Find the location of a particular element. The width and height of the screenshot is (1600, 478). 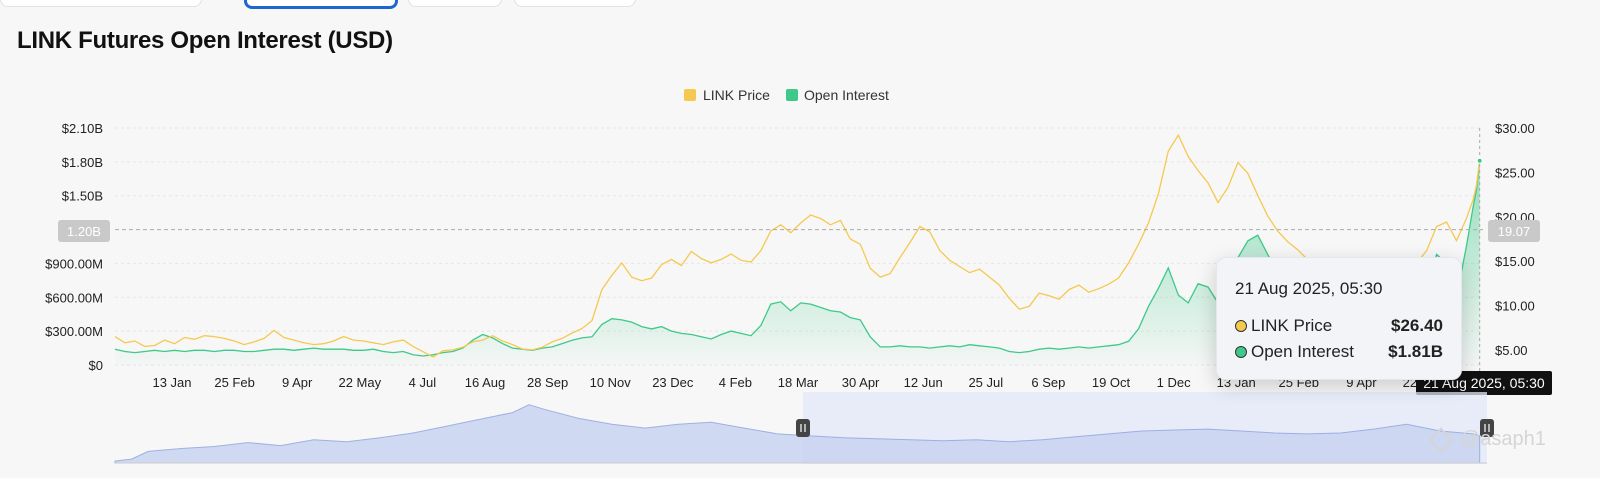

x-tick-label: 22 May is located at coordinates (359, 382).